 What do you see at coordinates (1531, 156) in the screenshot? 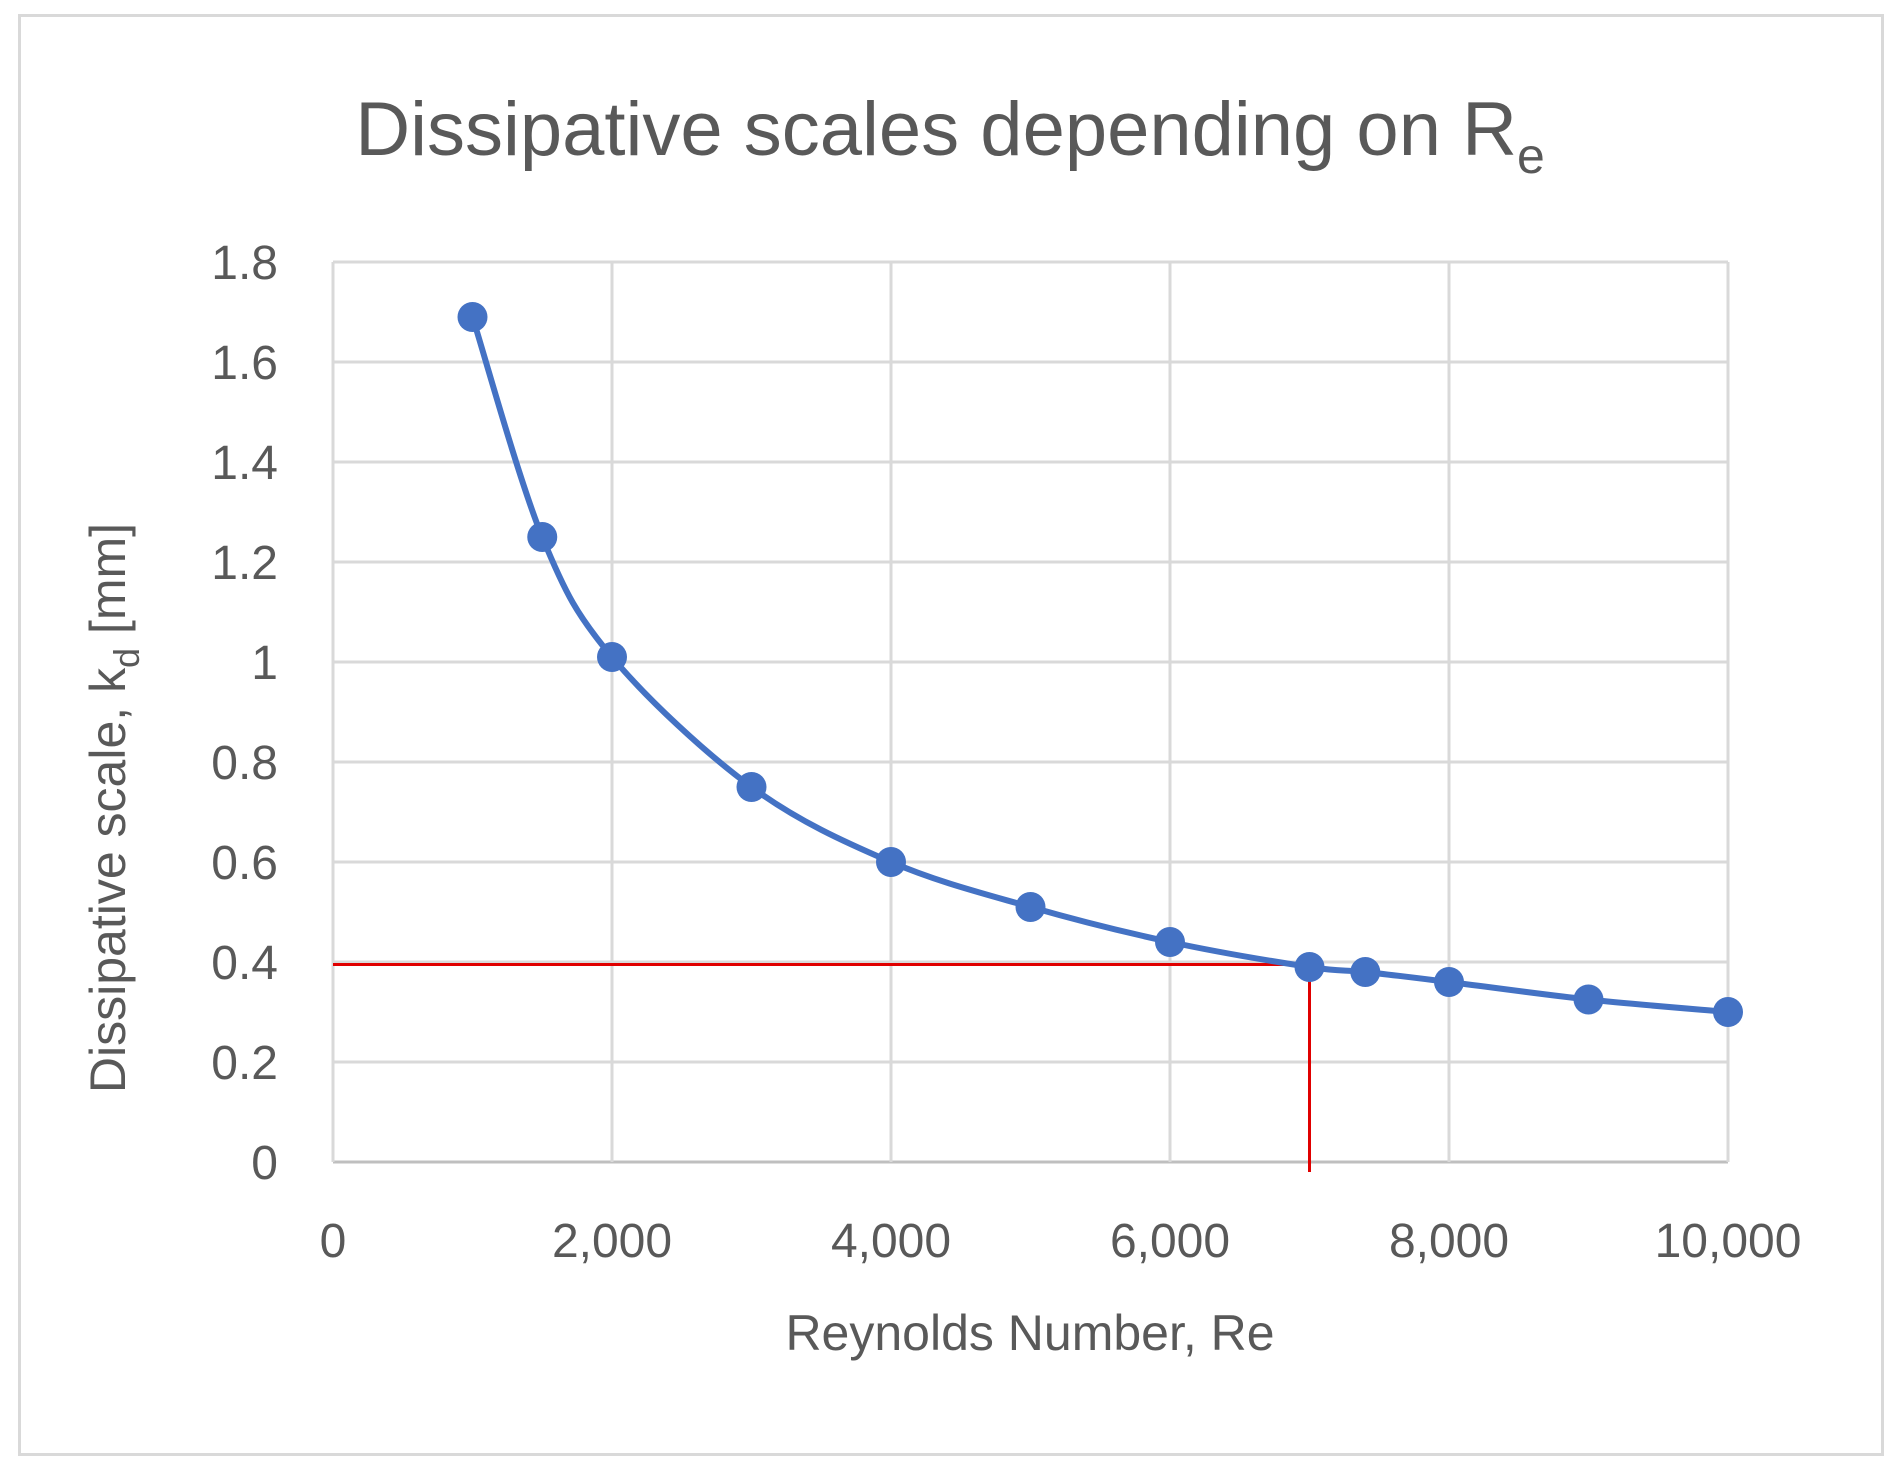
I see `chart-title-subscript: e` at bounding box center [1531, 156].